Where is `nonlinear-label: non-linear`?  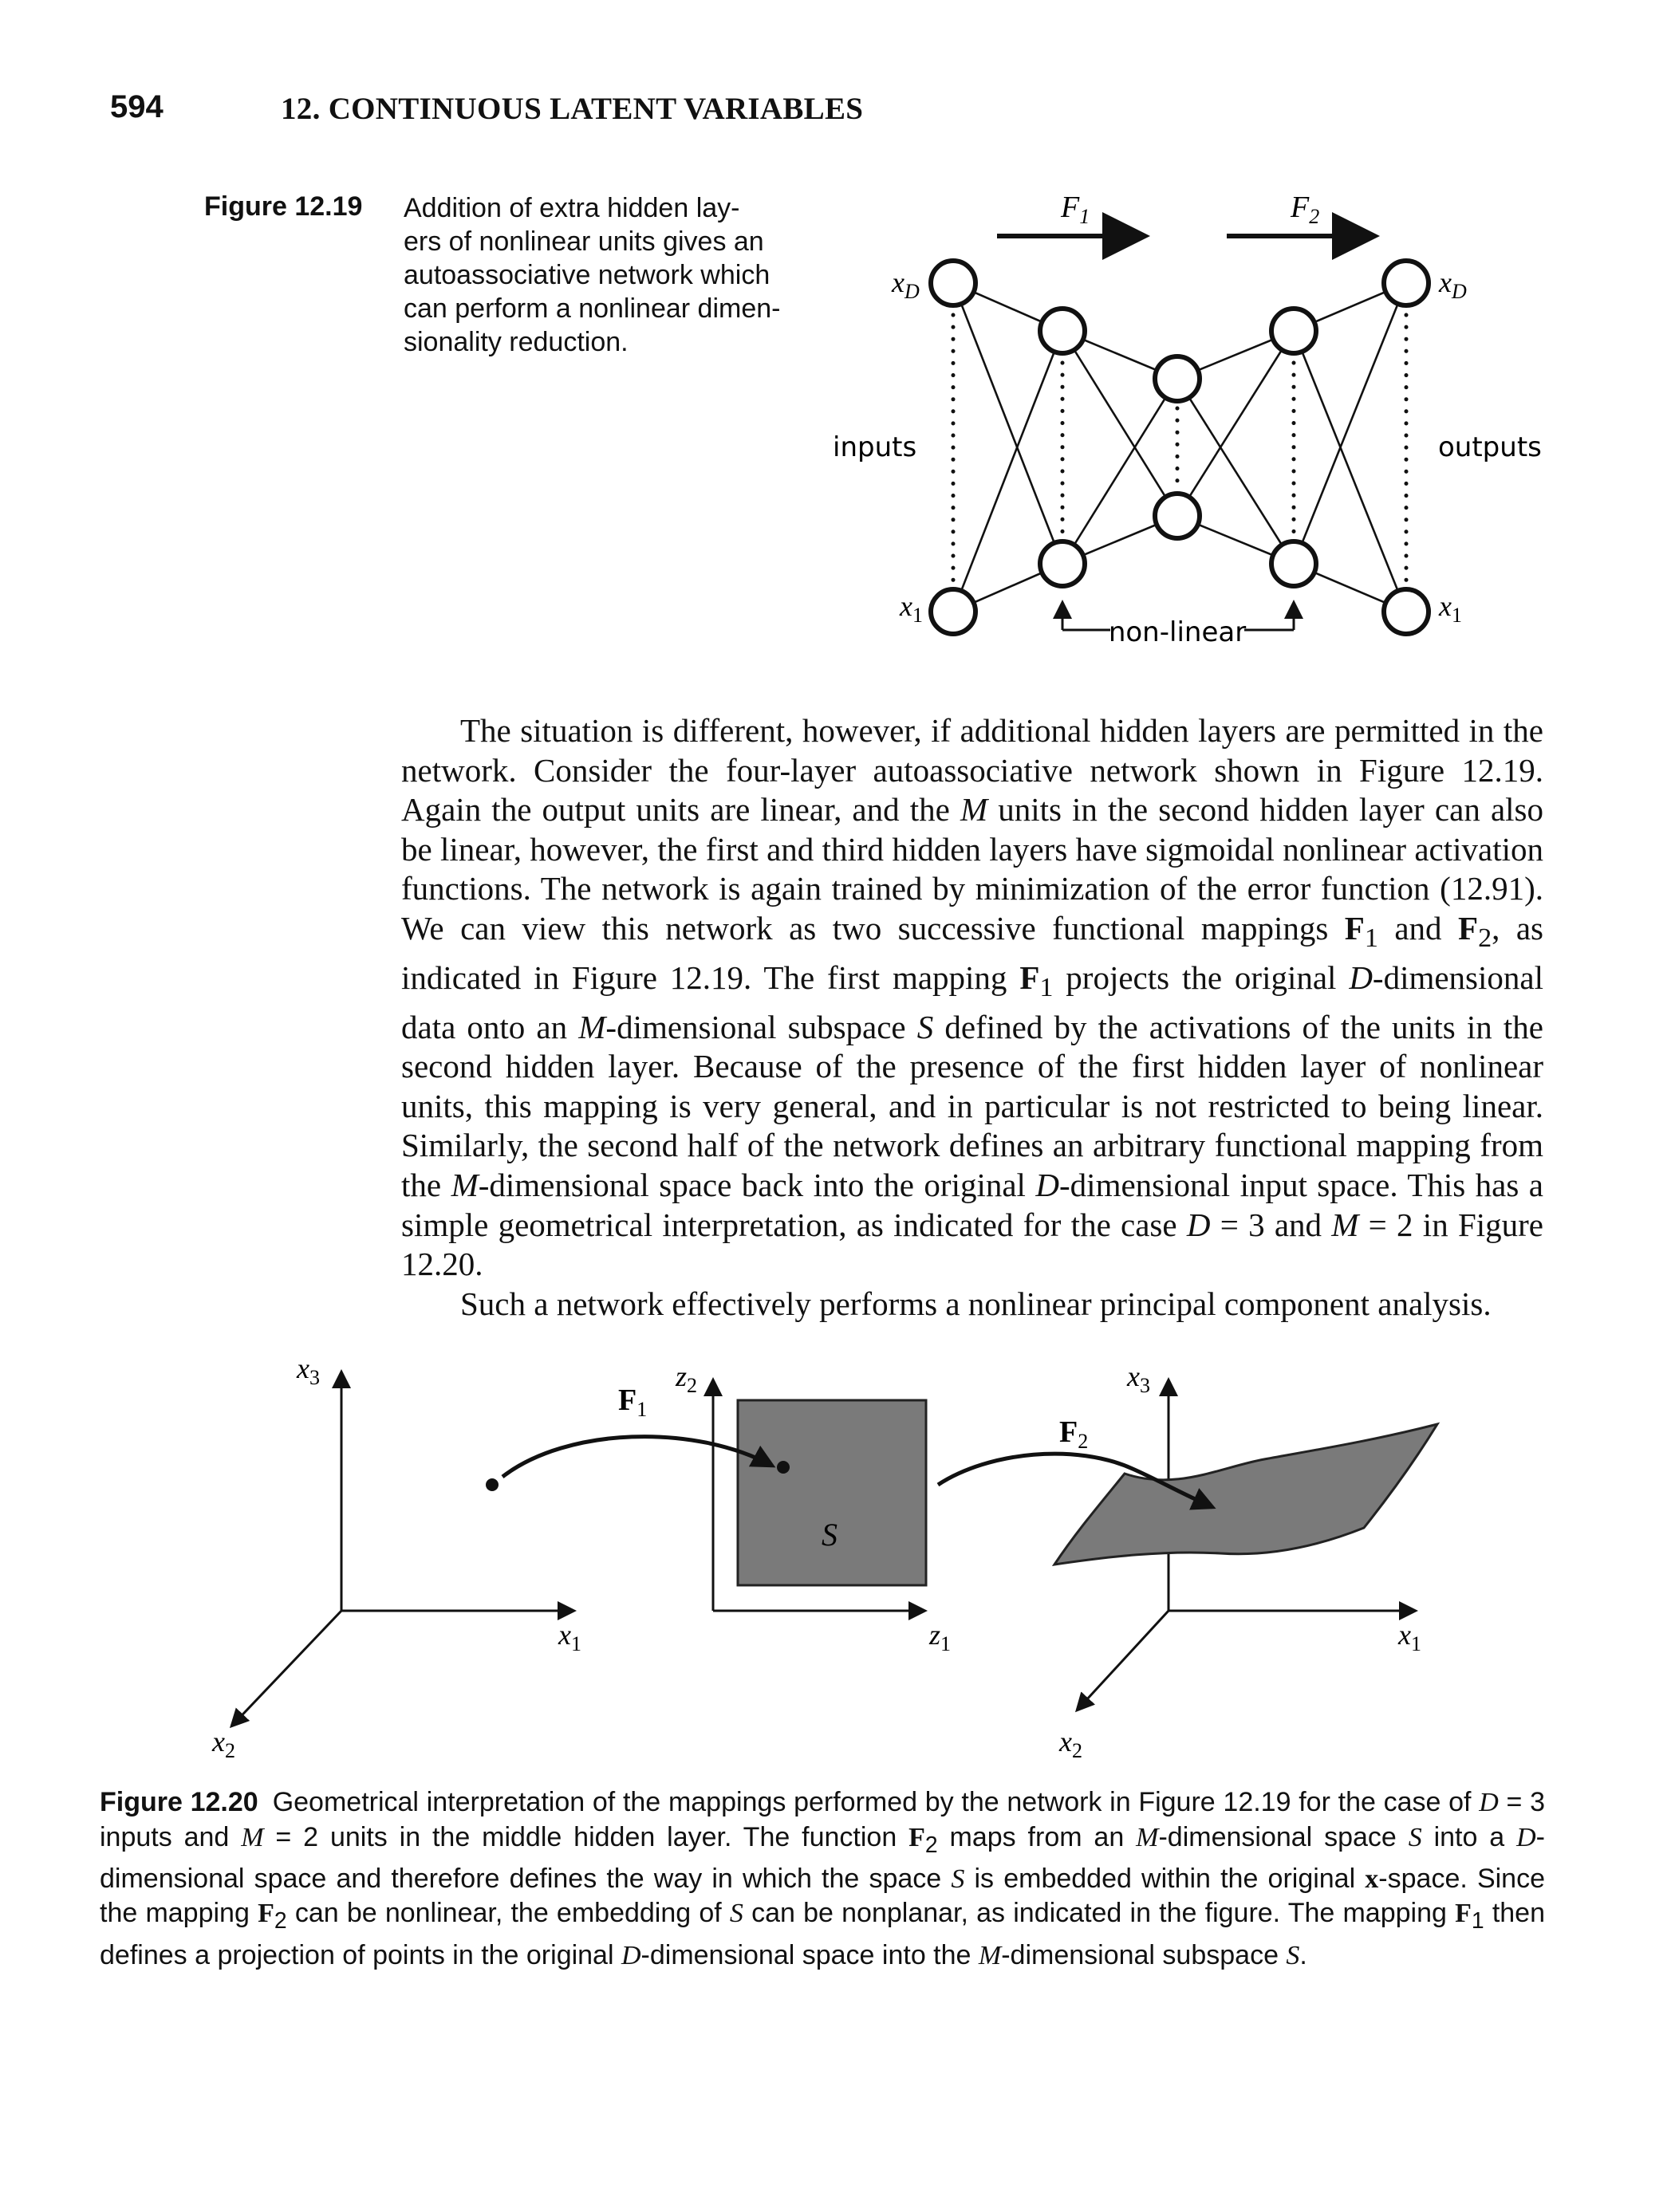 nonlinear-label: non-linear is located at coordinates (1178, 632).